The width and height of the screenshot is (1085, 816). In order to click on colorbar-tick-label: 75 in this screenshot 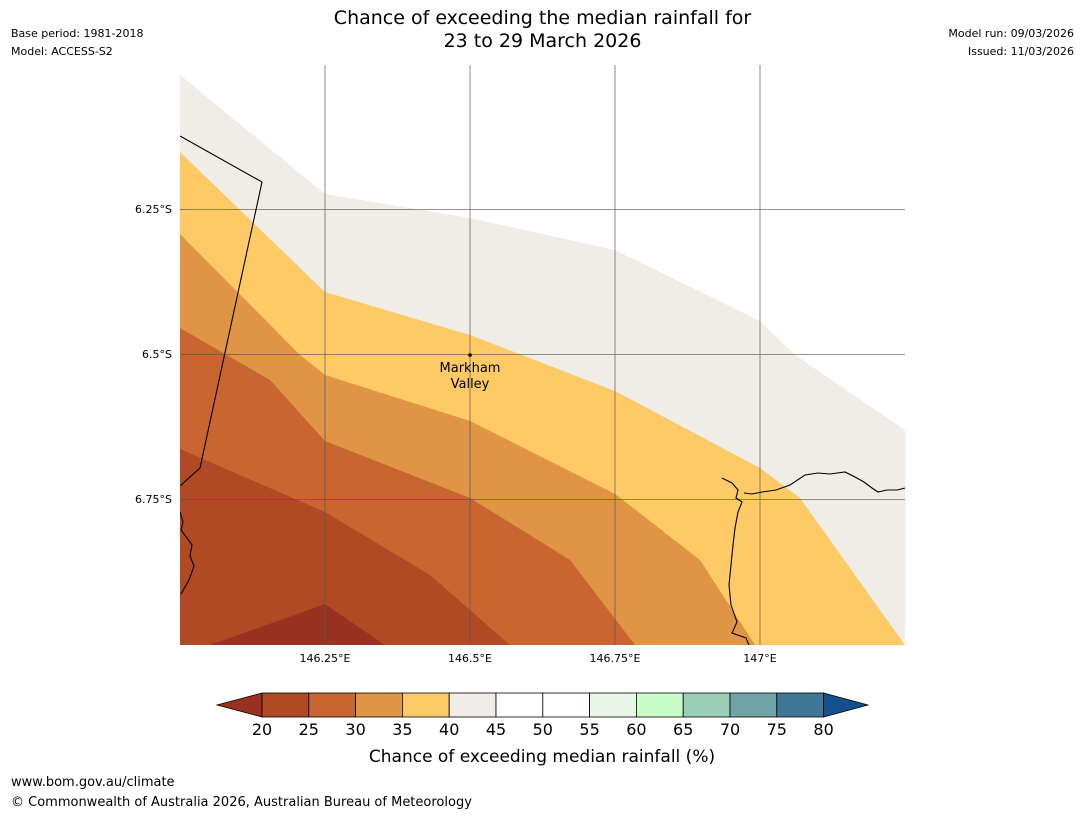, I will do `click(777, 729)`.